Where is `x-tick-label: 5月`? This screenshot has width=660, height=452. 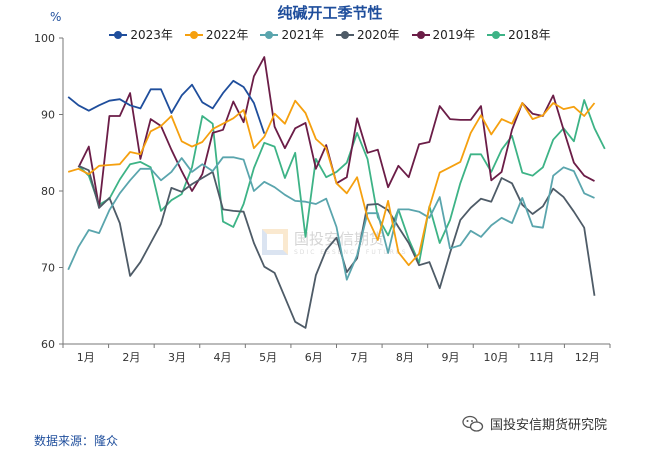
x-tick-label: 5月 is located at coordinates (268, 357).